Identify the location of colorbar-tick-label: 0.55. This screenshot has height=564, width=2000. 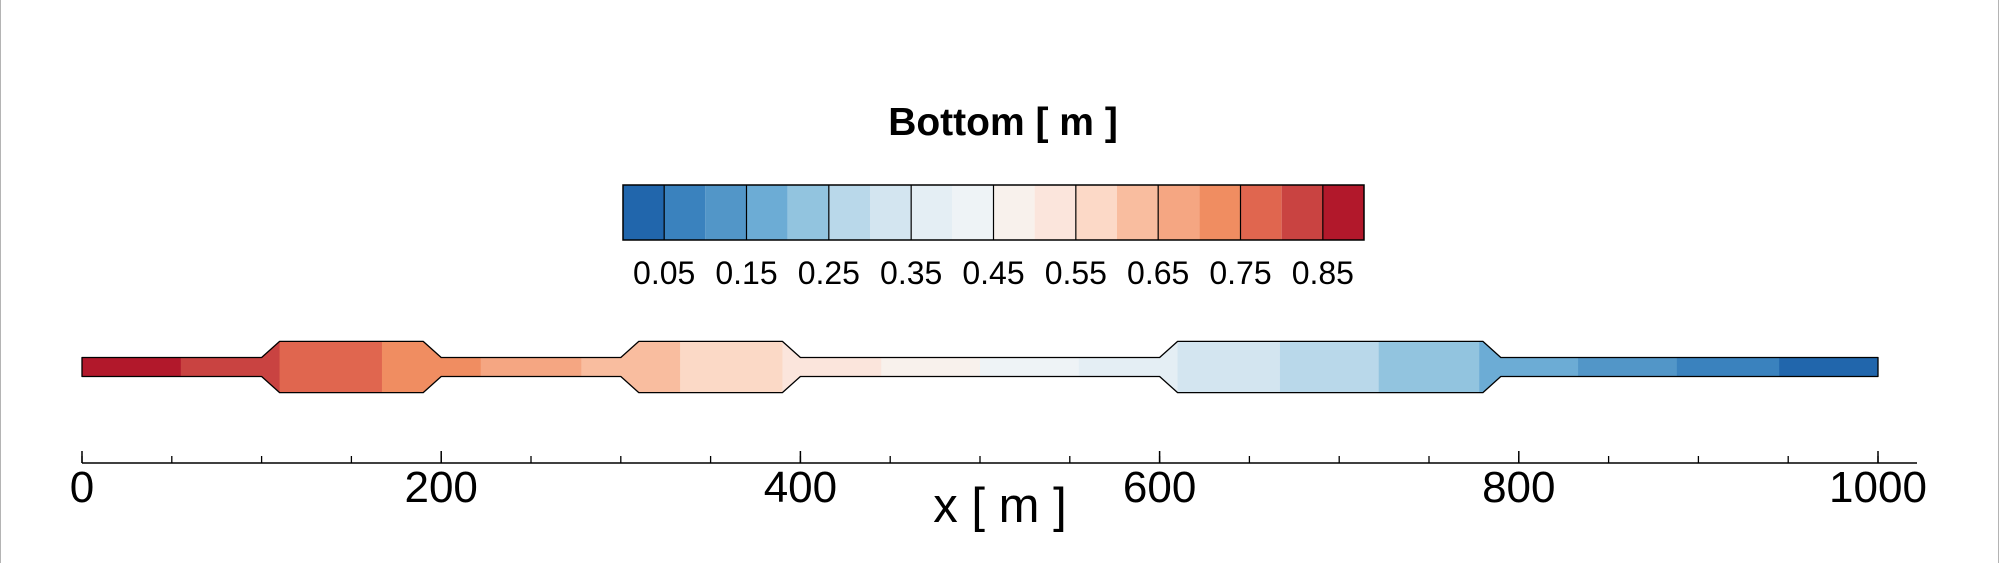
(1076, 273).